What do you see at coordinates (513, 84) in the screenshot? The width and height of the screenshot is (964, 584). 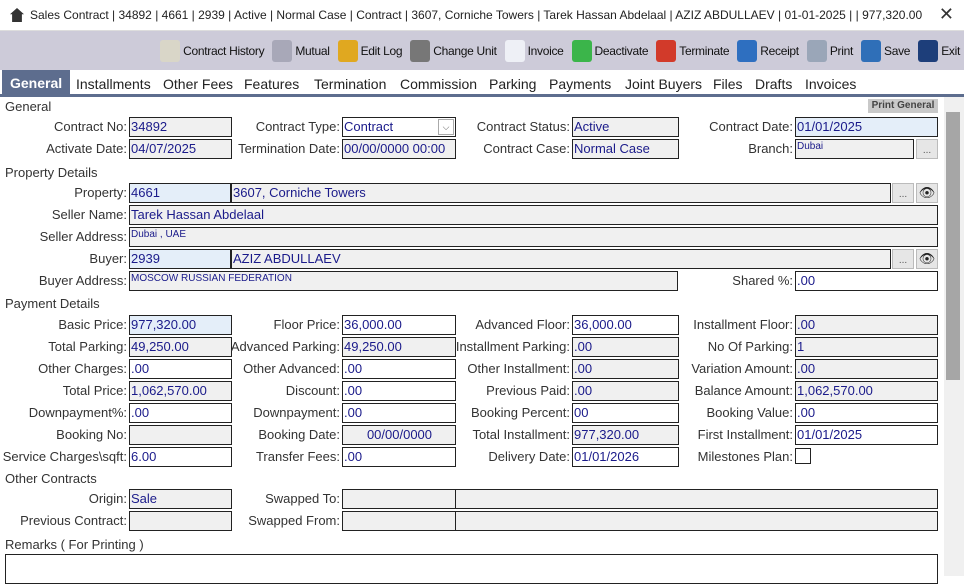 I see `tab-parking: Parking` at bounding box center [513, 84].